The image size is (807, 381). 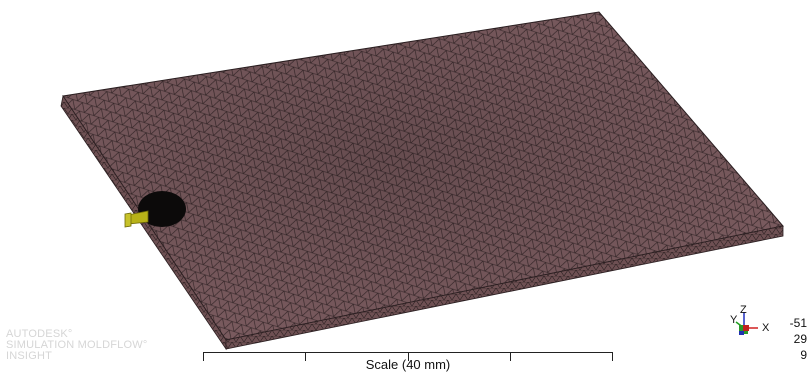 I want to click on injection-gate-icon, so click(x=136, y=219).